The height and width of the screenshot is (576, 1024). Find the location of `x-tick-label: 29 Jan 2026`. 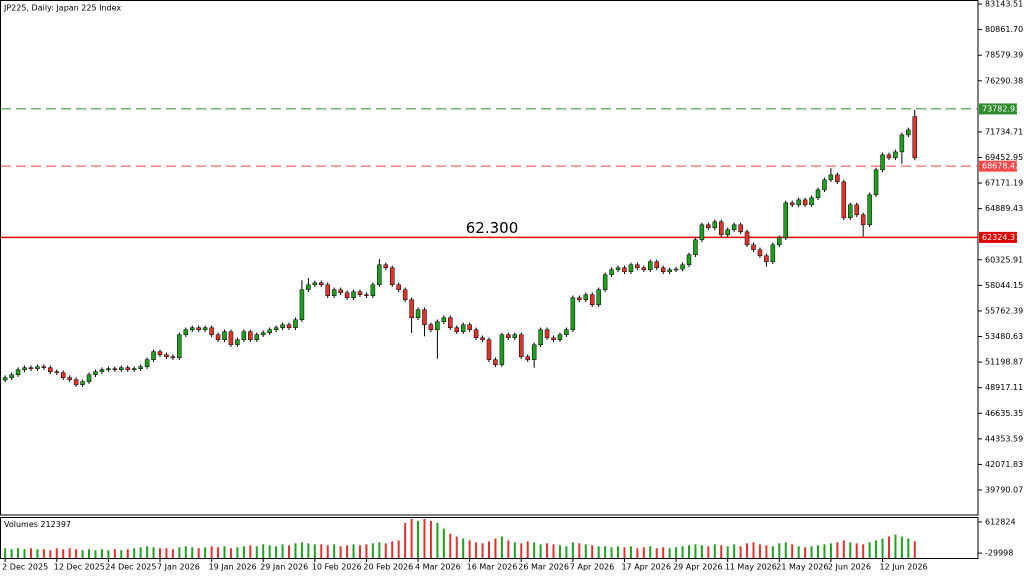

x-tick-label: 29 Jan 2026 is located at coordinates (284, 567).